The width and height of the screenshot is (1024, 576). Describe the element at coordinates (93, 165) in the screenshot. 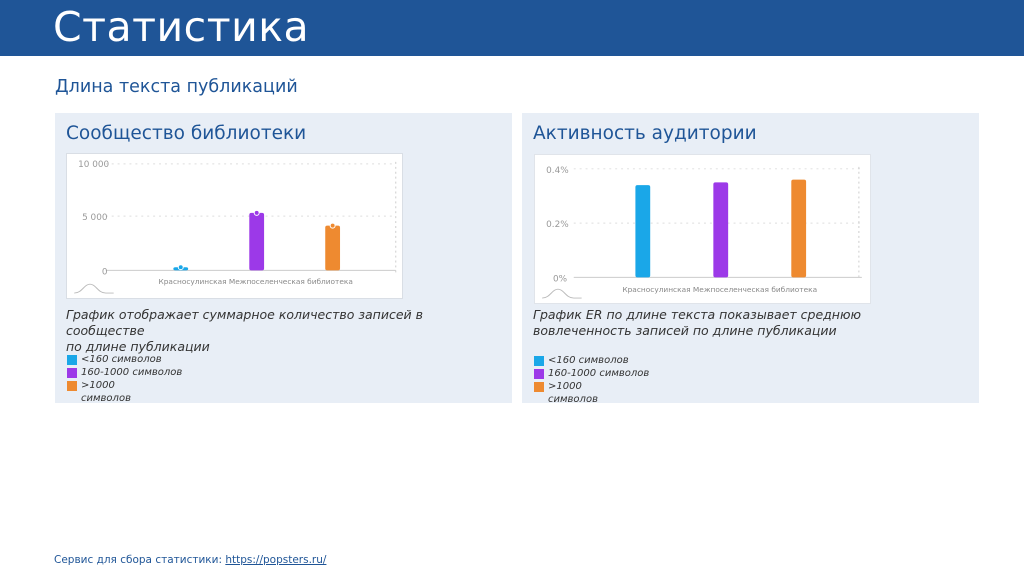

I see `y-tick-label: 10 000` at that location.